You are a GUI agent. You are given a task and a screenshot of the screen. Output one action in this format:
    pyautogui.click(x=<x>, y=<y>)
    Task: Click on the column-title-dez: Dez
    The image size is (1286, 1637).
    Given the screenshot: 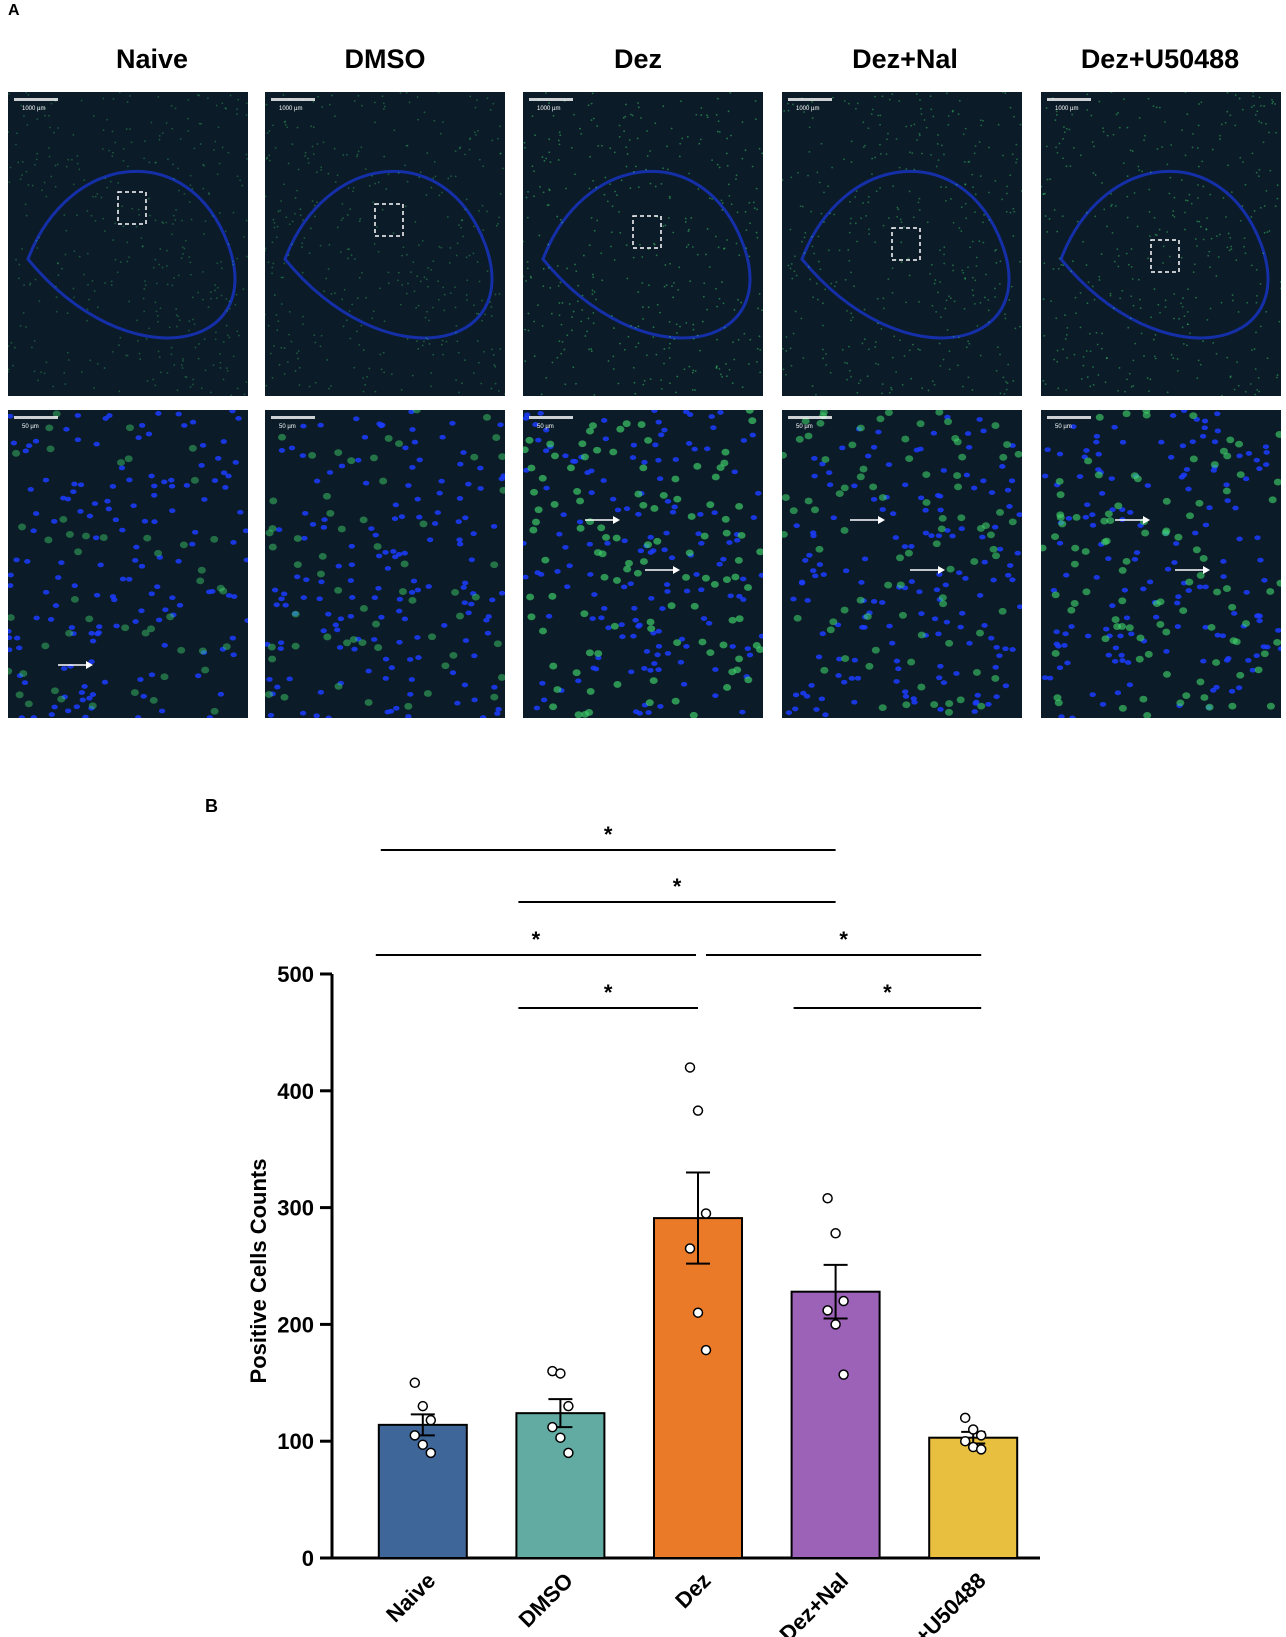 What is the action you would take?
    pyautogui.click(x=637, y=59)
    